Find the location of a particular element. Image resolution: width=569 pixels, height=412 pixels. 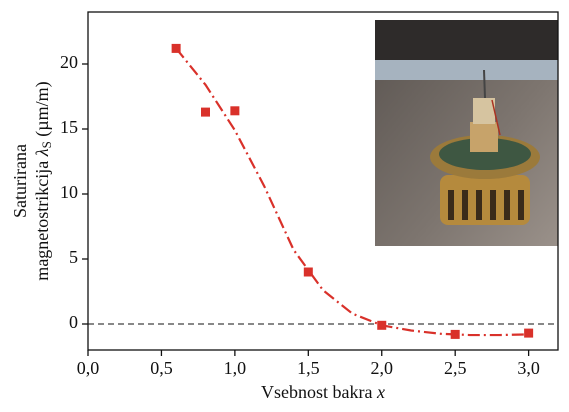

y-tick-label: 20 is located at coordinates (69, 62).